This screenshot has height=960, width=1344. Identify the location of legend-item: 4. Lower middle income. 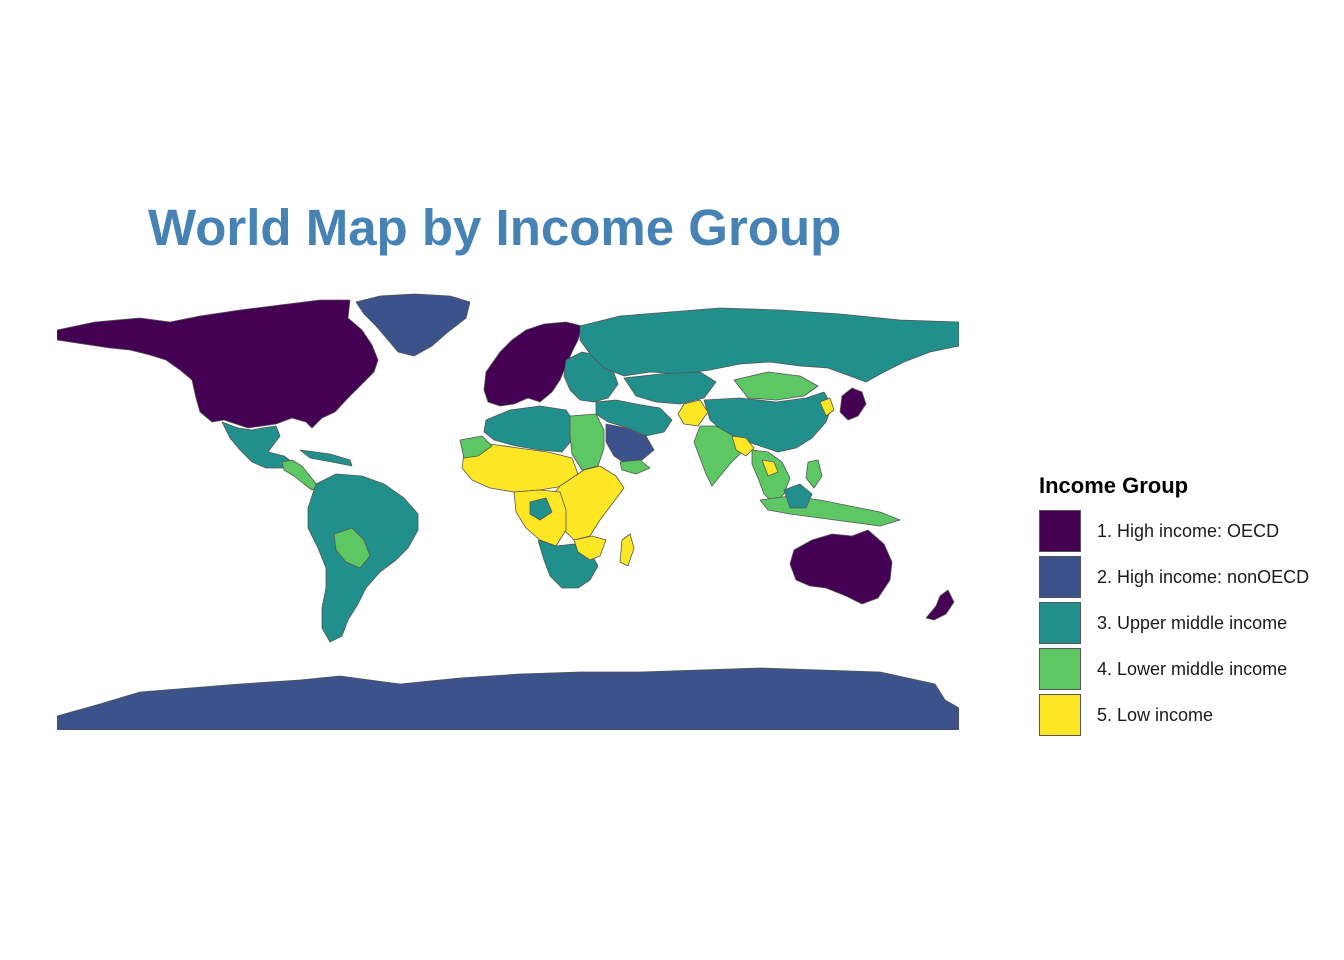
(1189, 669).